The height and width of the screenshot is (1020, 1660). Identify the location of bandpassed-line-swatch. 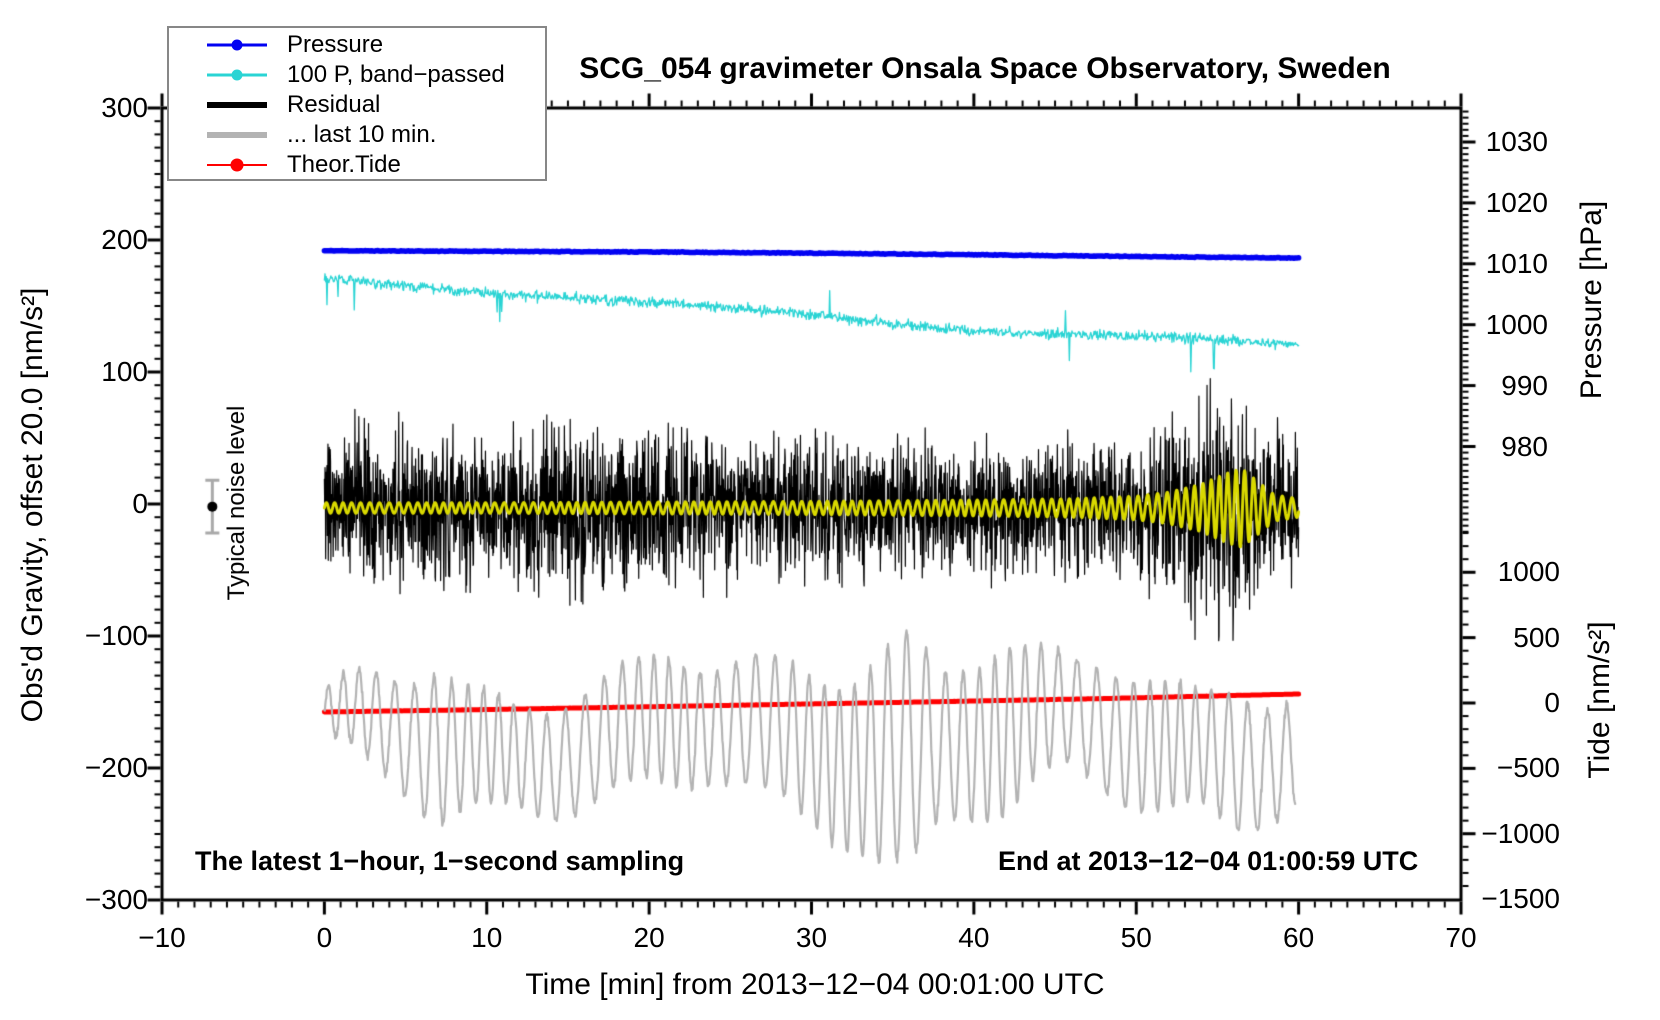
(237, 75).